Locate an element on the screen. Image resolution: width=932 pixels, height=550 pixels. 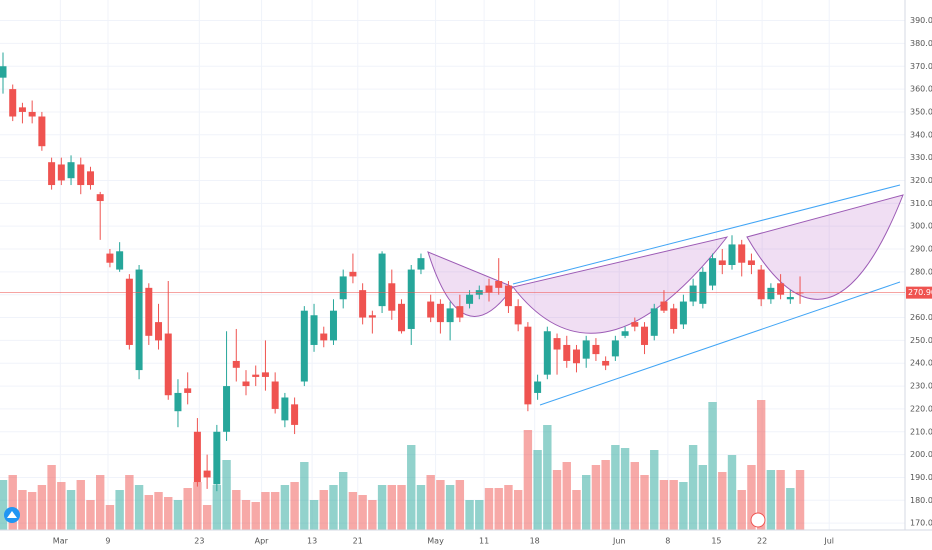
x-tick-label: Jul is located at coordinates (828, 541).